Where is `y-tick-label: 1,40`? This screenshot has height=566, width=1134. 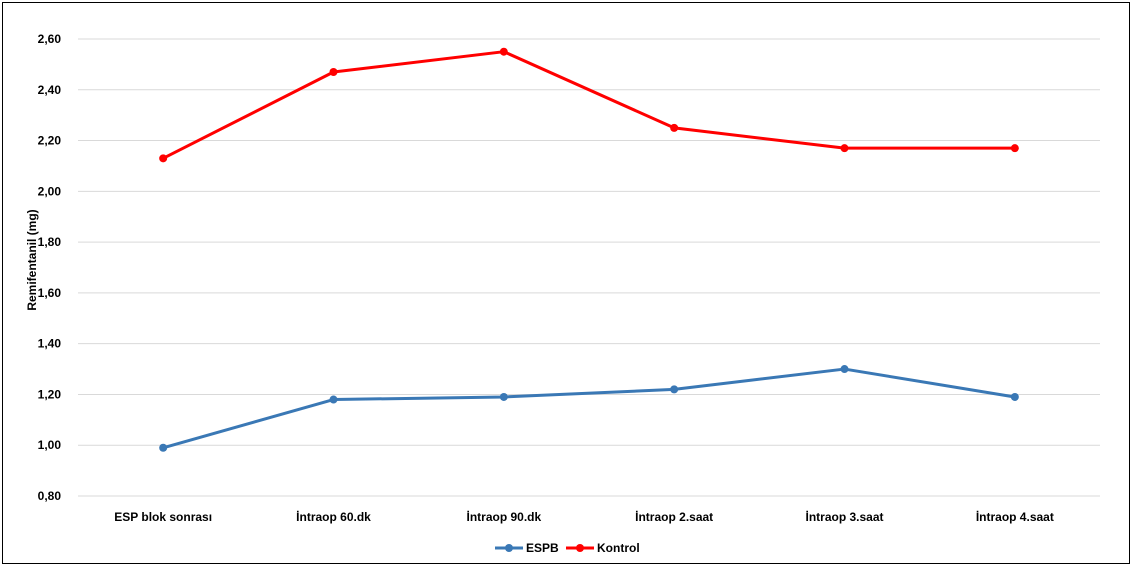 y-tick-label: 1,40 is located at coordinates (50, 344).